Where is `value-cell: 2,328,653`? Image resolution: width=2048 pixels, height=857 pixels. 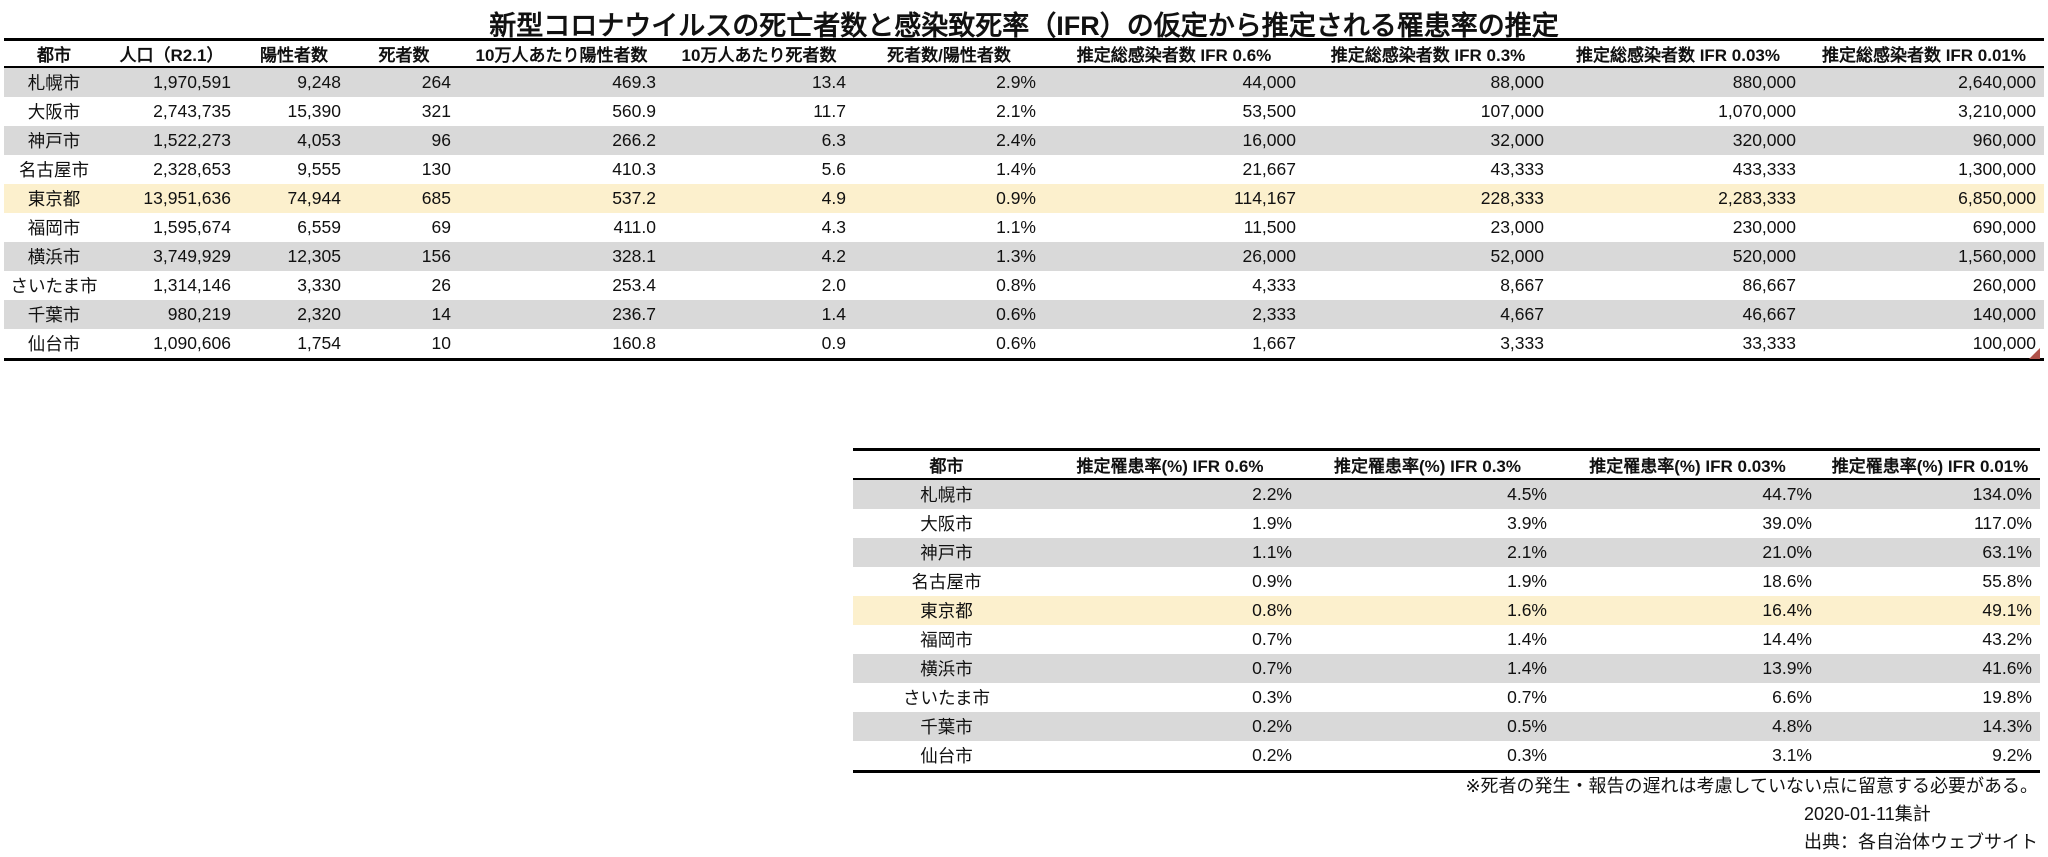 value-cell: 2,328,653 is located at coordinates (192, 169).